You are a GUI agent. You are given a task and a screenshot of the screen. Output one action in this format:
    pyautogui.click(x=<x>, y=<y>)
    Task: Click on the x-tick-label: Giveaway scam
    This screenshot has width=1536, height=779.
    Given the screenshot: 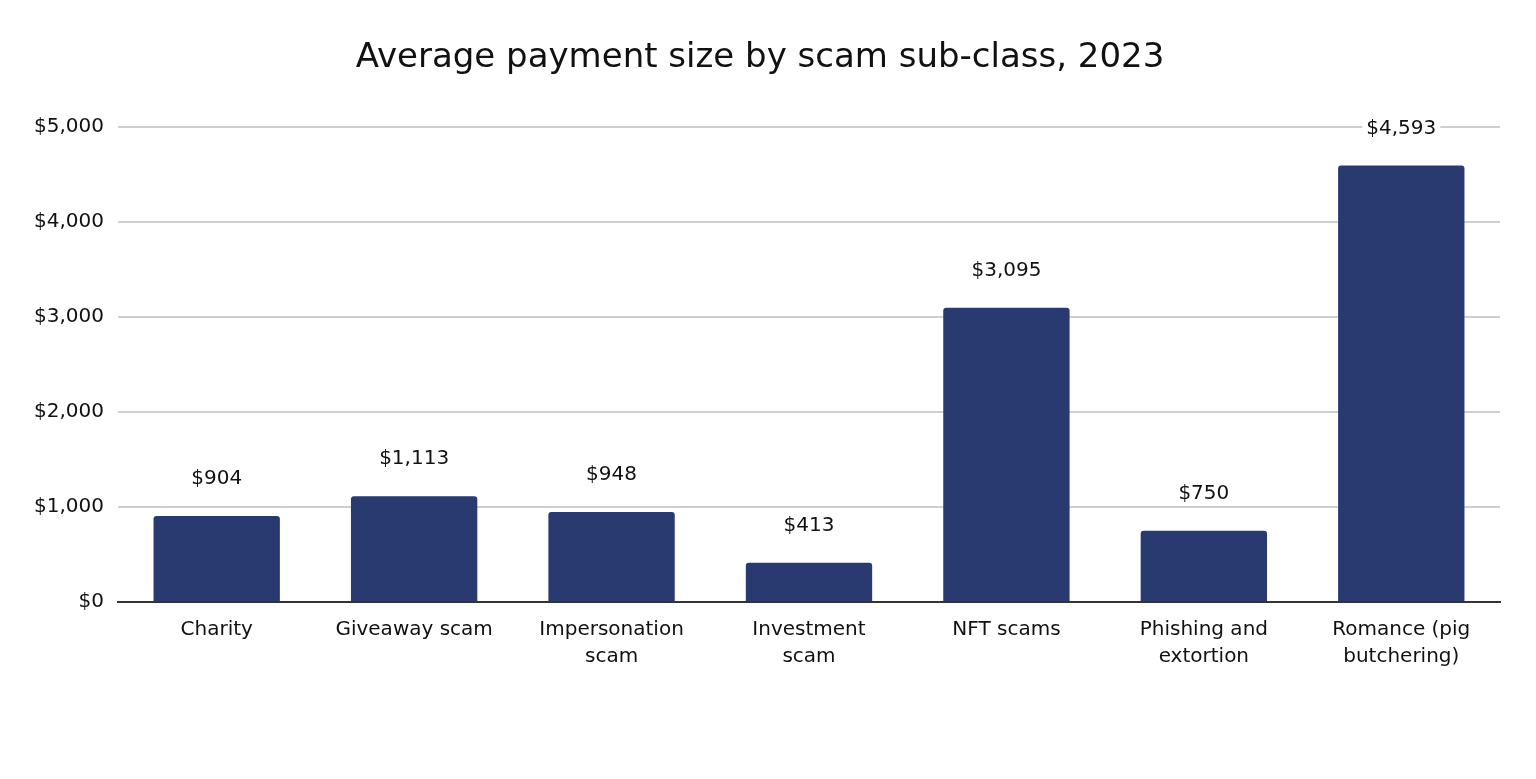 What is the action you would take?
    pyautogui.click(x=414, y=627)
    